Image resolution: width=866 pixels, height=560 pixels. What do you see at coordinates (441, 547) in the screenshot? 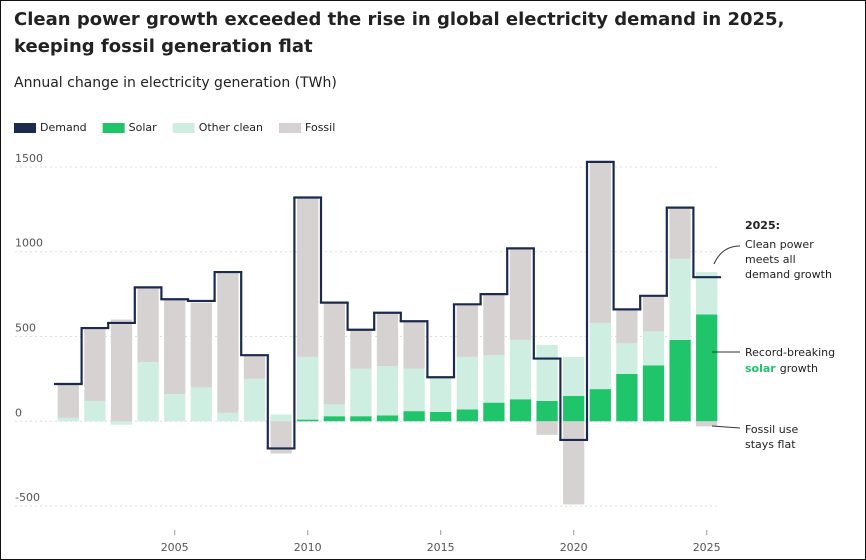
I see `x-tick-label: 2015` at bounding box center [441, 547].